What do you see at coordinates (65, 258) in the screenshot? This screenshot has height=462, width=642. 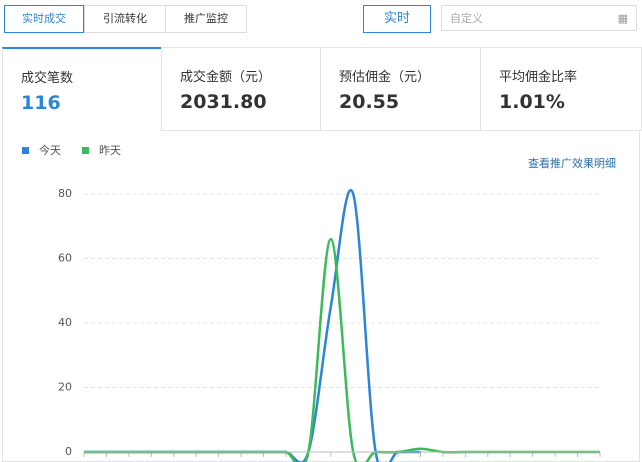 I see `y-tick-label: 60` at bounding box center [65, 258].